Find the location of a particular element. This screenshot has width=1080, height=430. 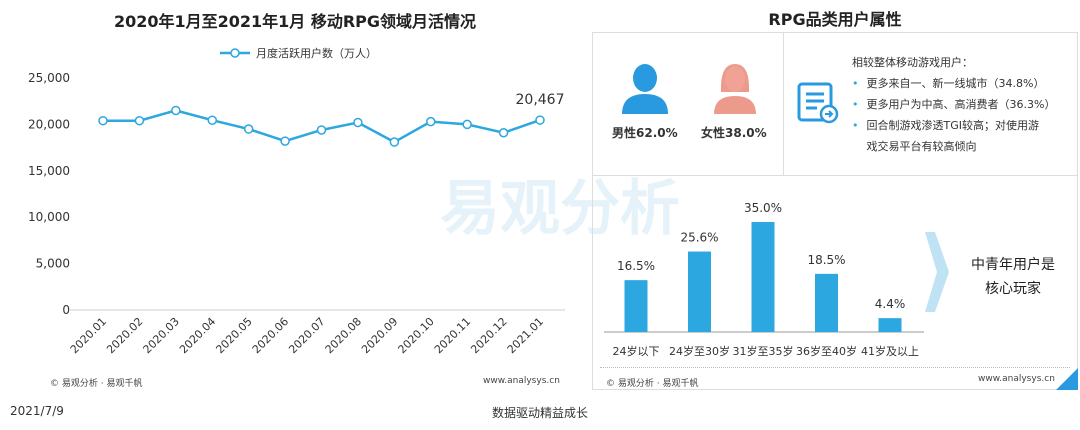

right-url: www.analysys.cn is located at coordinates (1016, 379).